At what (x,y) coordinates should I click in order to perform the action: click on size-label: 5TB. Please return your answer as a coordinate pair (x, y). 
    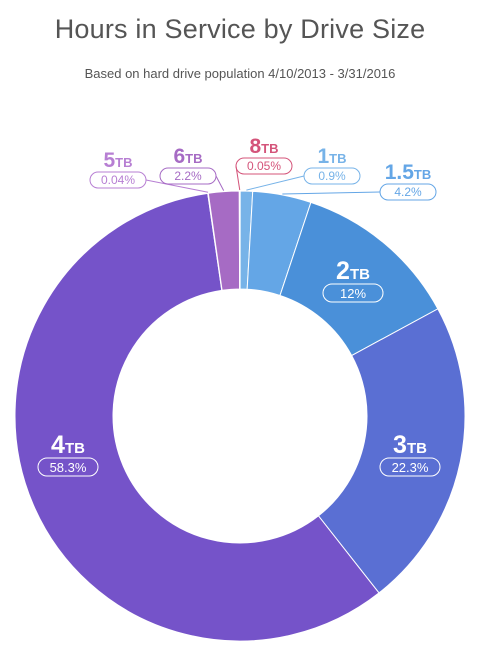
    Looking at the image, I should click on (117, 160).